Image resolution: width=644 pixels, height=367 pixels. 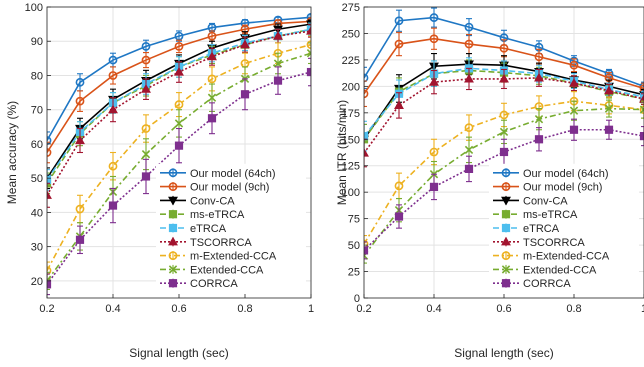 I want to click on legend-item: Our model (9ch), so click(x=547, y=188).